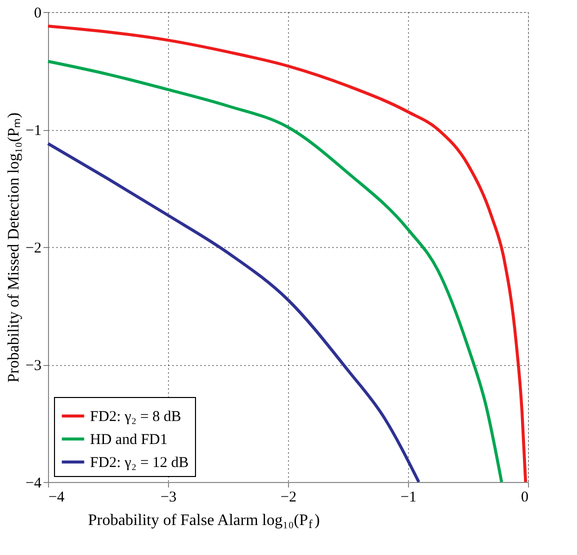 The height and width of the screenshot is (555, 577). What do you see at coordinates (34, 248) in the screenshot?
I see `y-tick-label: −2` at bounding box center [34, 248].